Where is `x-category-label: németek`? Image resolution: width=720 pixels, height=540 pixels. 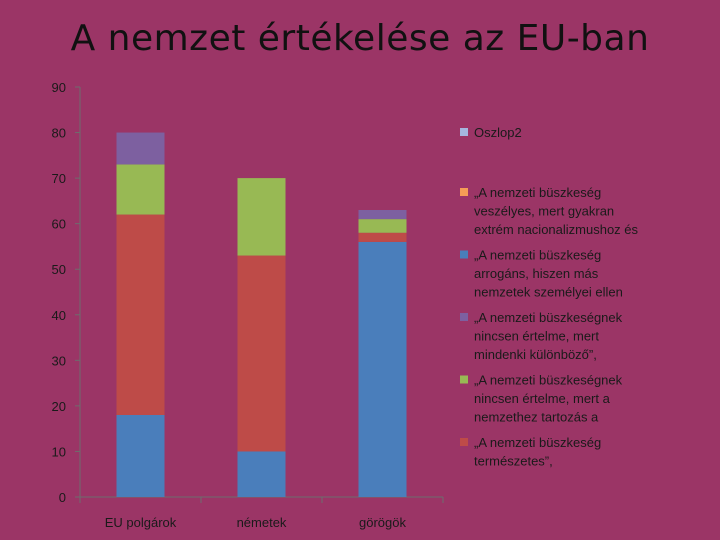
x-category-label: németek is located at coordinates (262, 522).